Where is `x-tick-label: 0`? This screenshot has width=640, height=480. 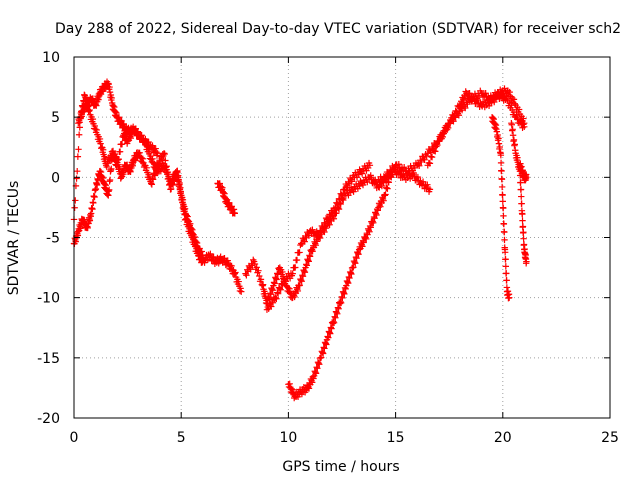
x-tick-label: 0 is located at coordinates (74, 438).